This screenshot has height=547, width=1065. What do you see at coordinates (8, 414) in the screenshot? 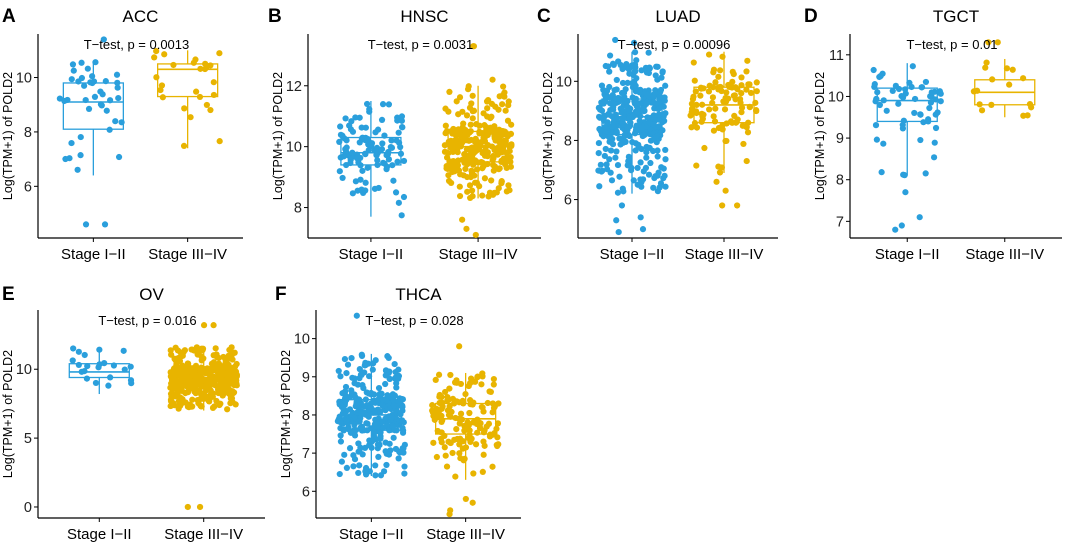
I see `y-axis-label: Log(TPM+1) of POLD2` at bounding box center [8, 414].